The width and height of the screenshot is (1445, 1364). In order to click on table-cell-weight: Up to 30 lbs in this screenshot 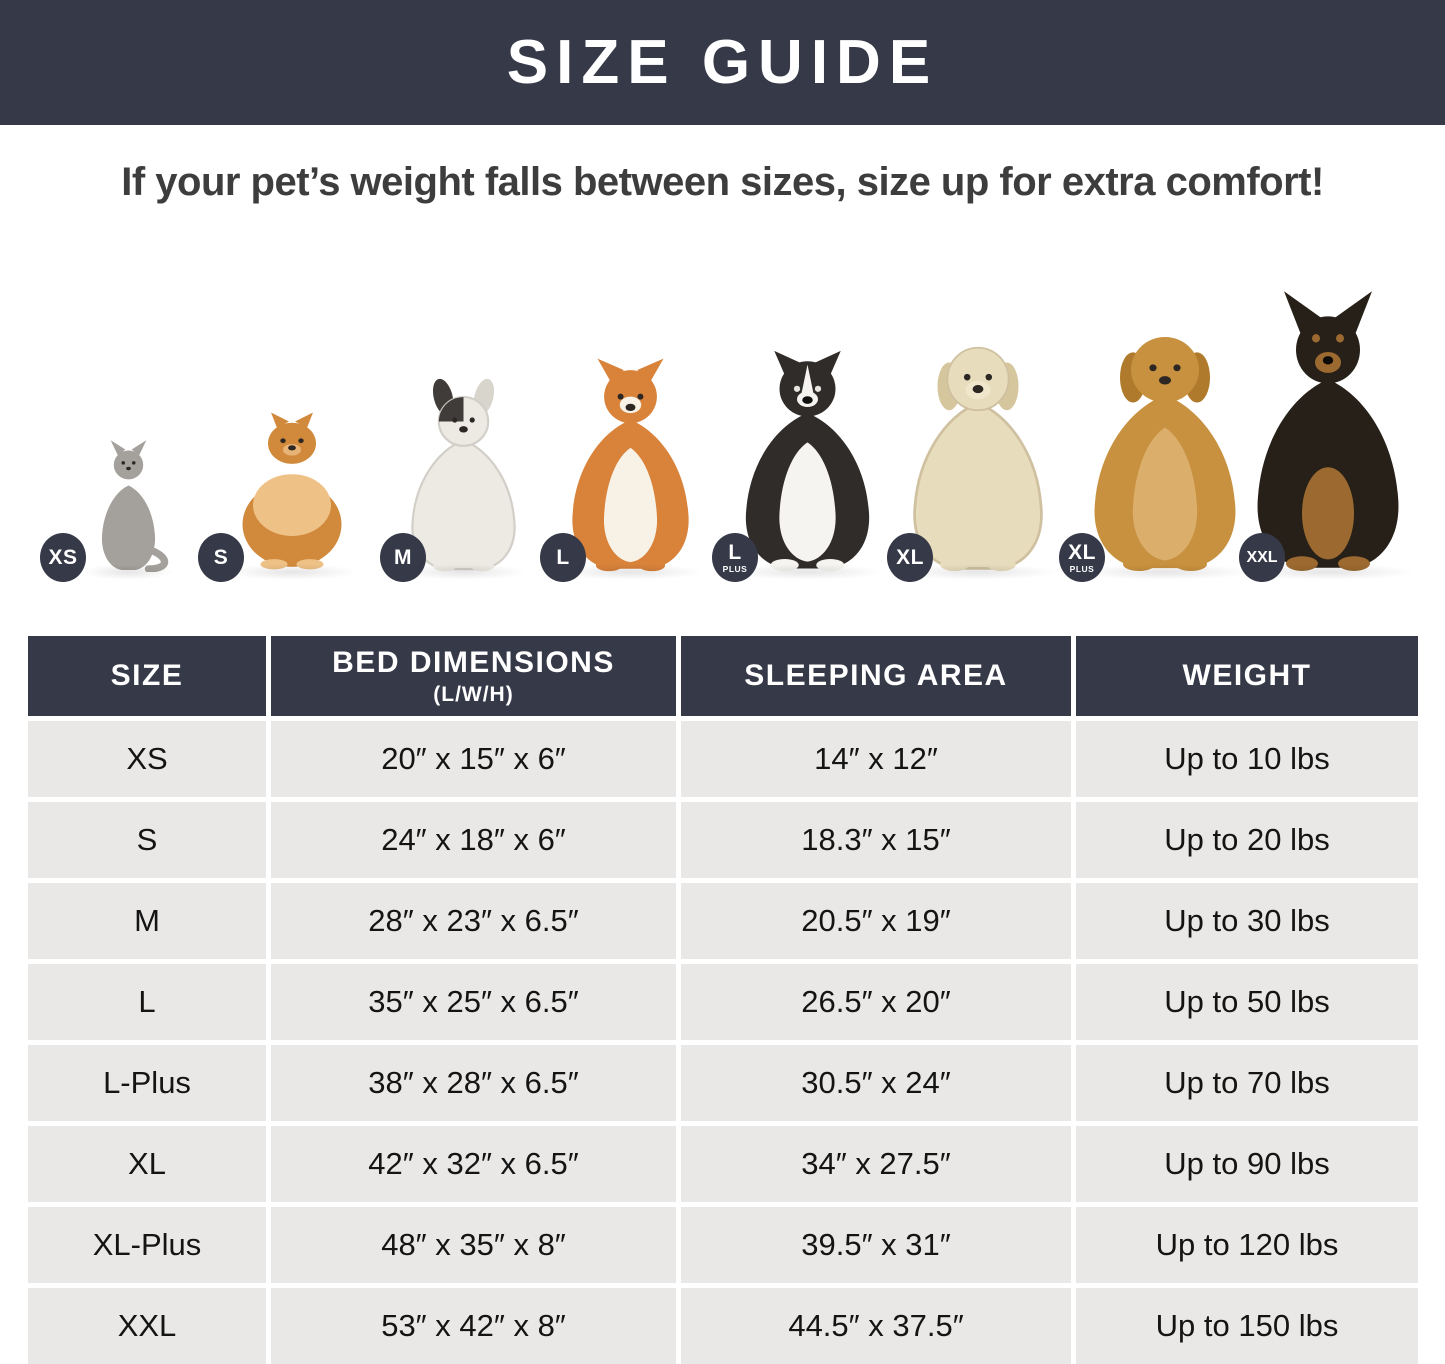, I will do `click(1247, 921)`.